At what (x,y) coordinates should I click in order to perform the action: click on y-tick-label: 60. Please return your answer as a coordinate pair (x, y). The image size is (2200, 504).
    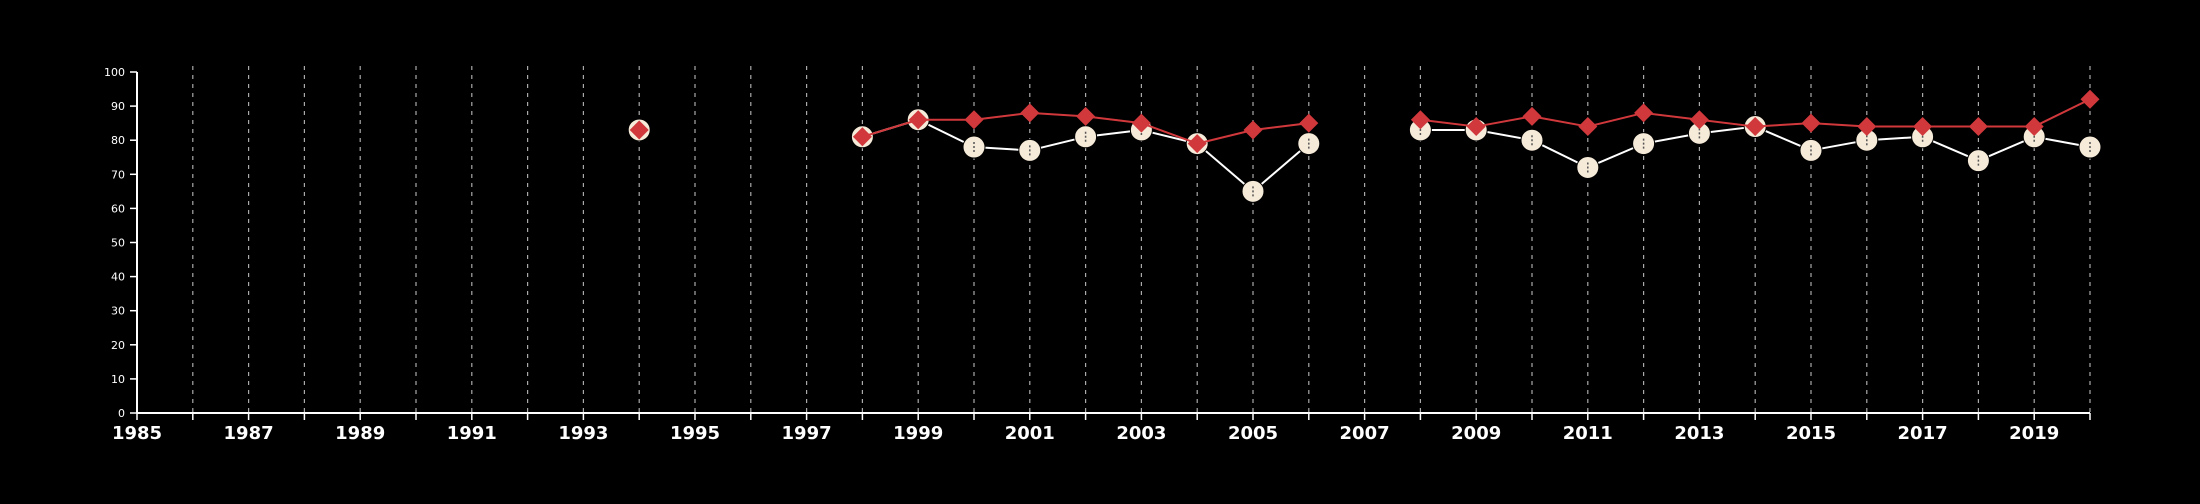
    Looking at the image, I should click on (118, 208).